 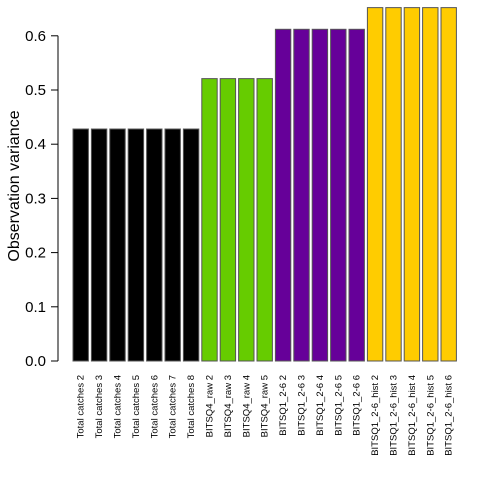 What do you see at coordinates (302, 405) in the screenshot?
I see `x-category-label: BITSQ1_2-6 3` at bounding box center [302, 405].